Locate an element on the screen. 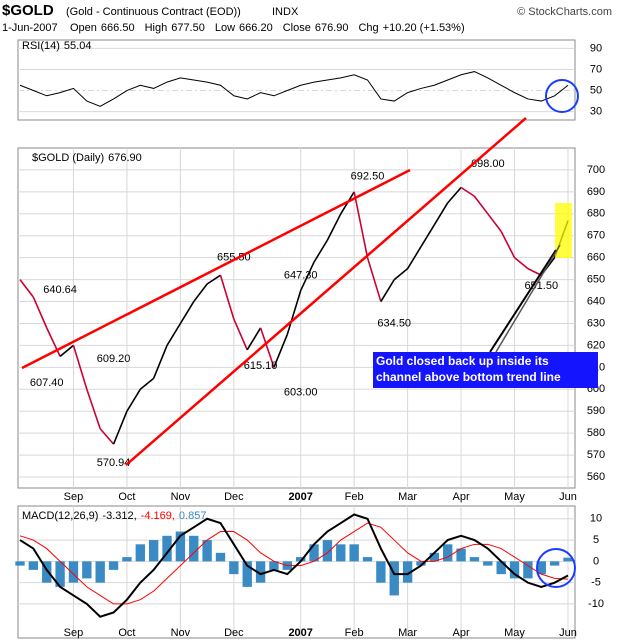 This screenshot has height=643, width=620. credit: © StockCharts.com is located at coordinates (564, 12).